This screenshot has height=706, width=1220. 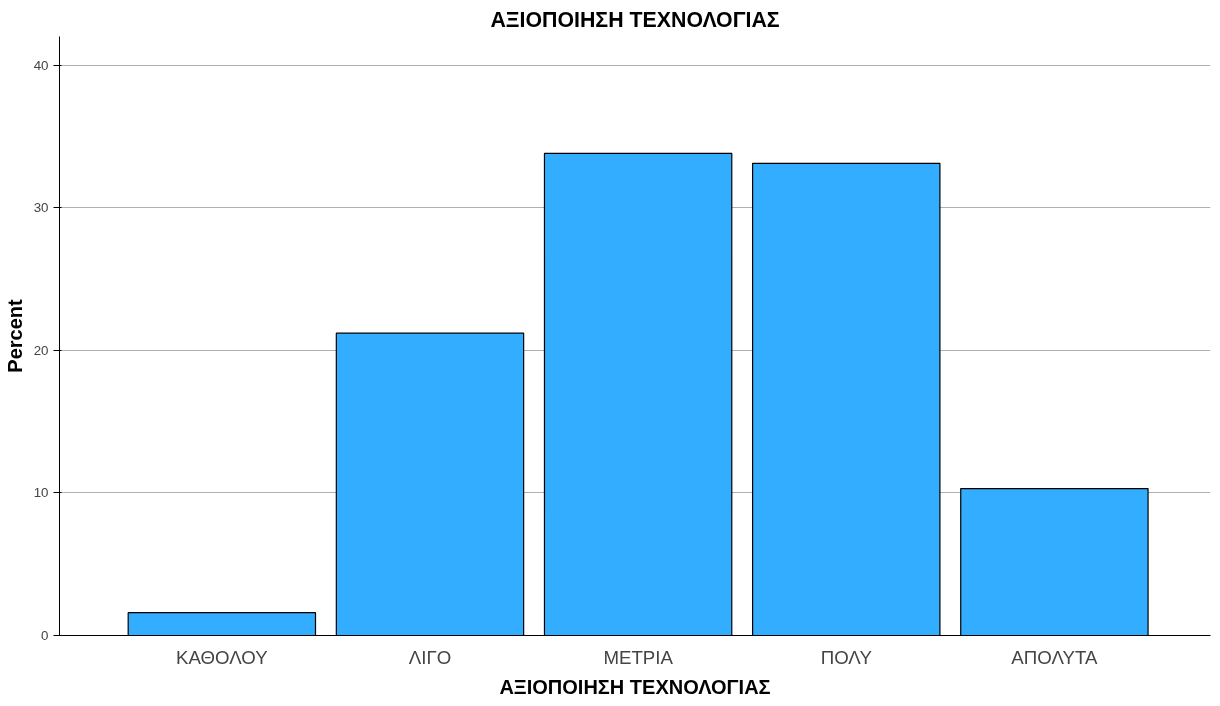 What do you see at coordinates (41, 65) in the screenshot?
I see `y-tick-label: 40` at bounding box center [41, 65].